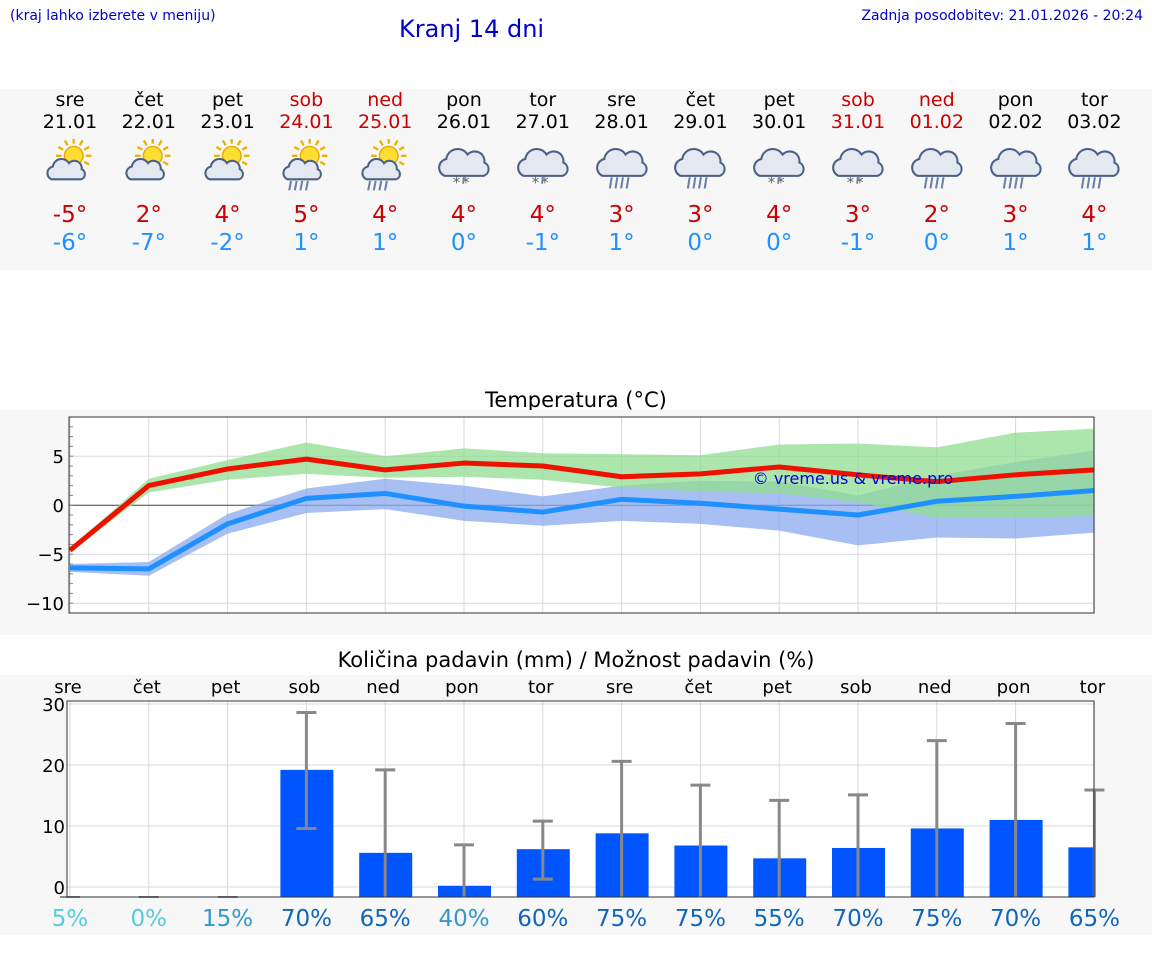 The height and width of the screenshot is (975, 1152). Describe the element at coordinates (1094, 122) in the screenshot. I see `day-date: 03.02` at that location.